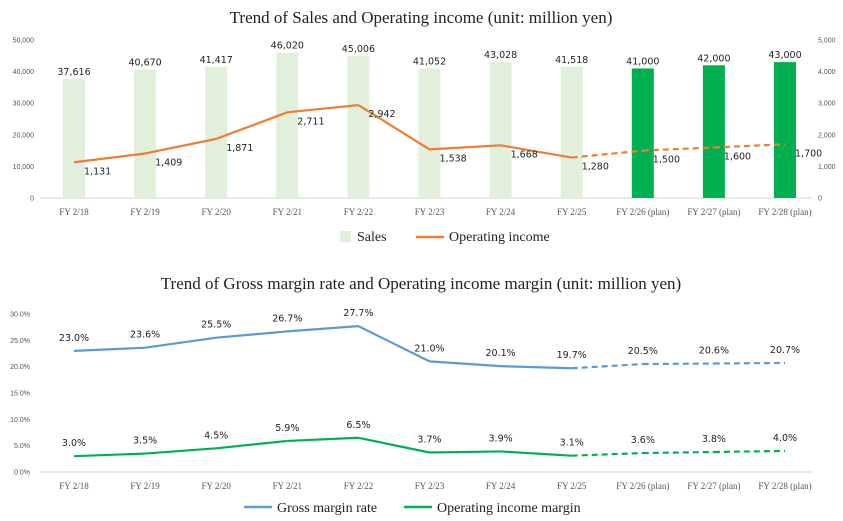 The image size is (843, 521). I want to click on operating-margin-data-label: 3.1%, so click(572, 443).